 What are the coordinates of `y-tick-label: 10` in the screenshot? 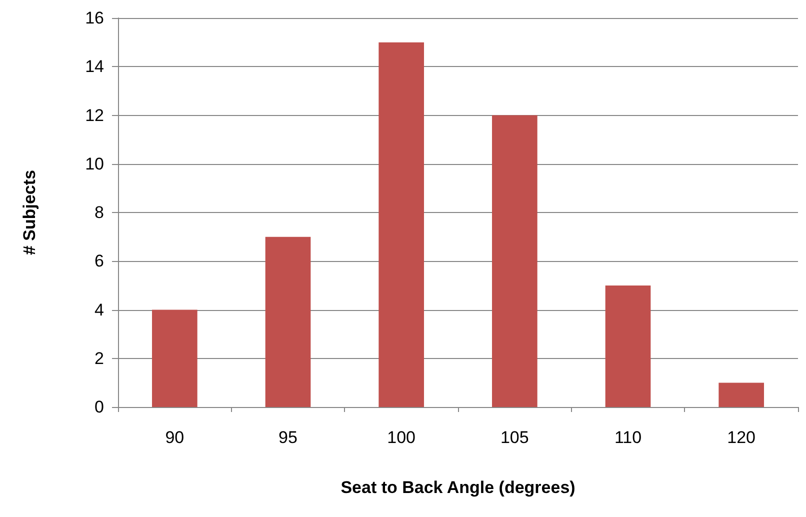 It's located at (94, 164).